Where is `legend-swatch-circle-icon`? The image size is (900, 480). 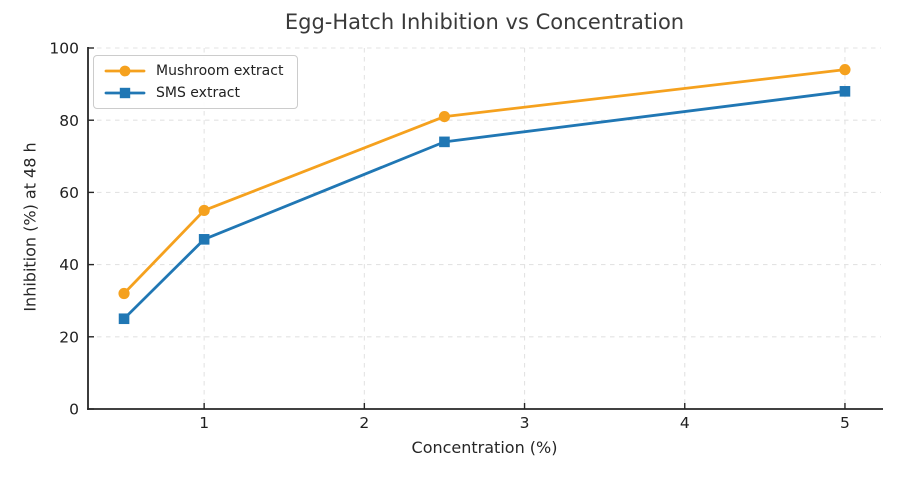
legend-swatch-circle-icon is located at coordinates (125, 71).